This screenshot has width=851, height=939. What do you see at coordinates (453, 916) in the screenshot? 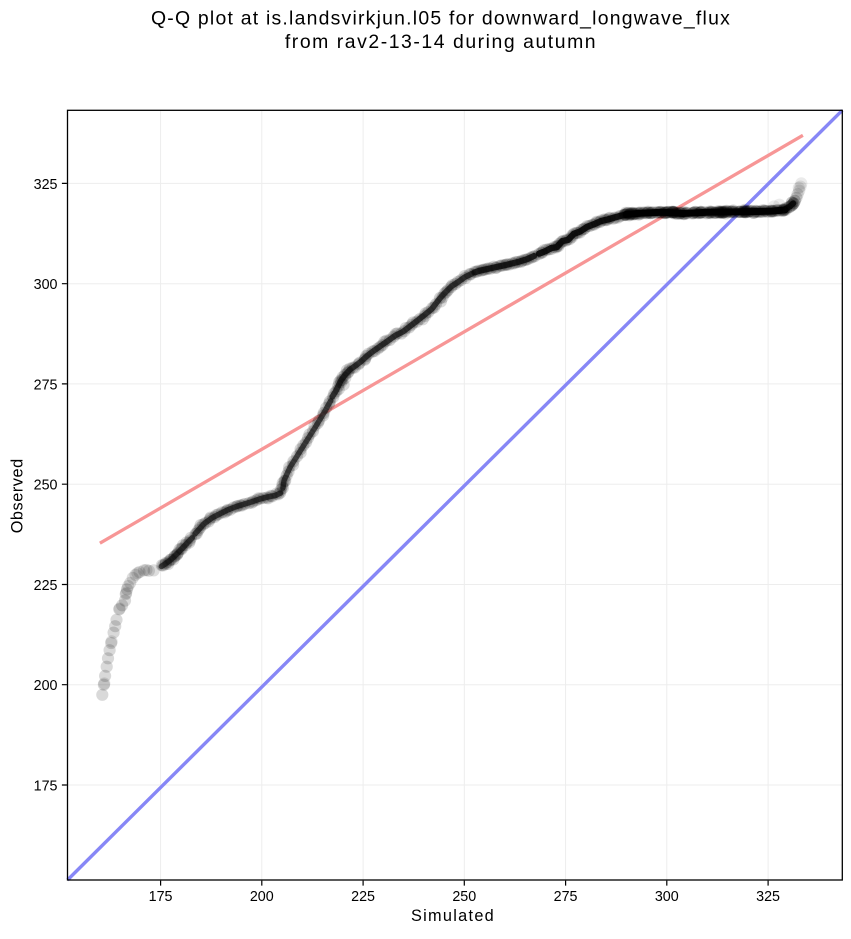
I see `svg-text: Simulated` at bounding box center [453, 916].